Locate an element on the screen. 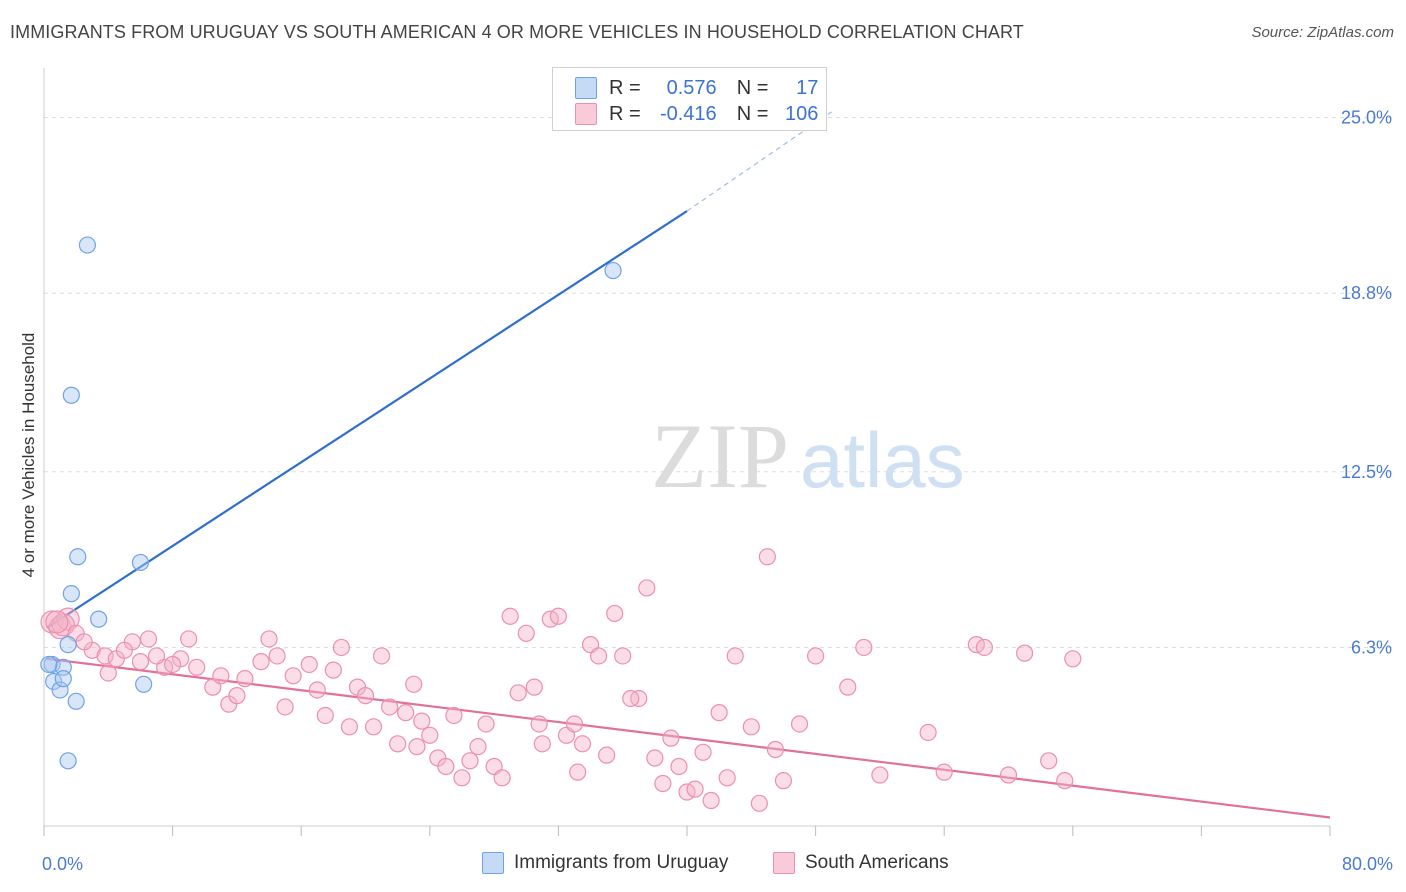 The height and width of the screenshot is (892, 1406). legend-item-south-americans: South Americans is located at coordinates (861, 863).